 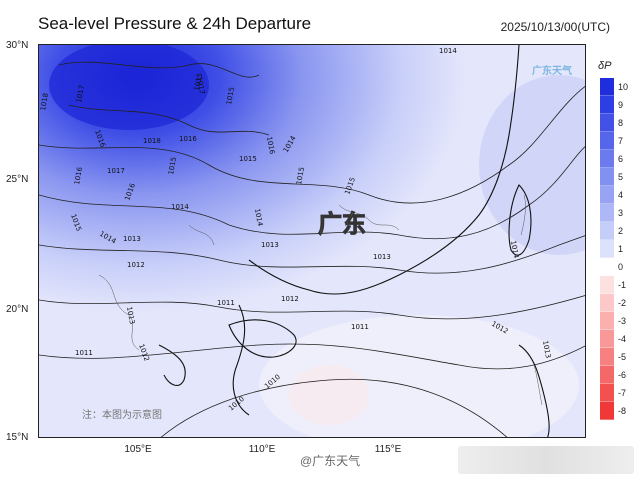 I want to click on lon-label-115e: 115°E, so click(x=388, y=449).